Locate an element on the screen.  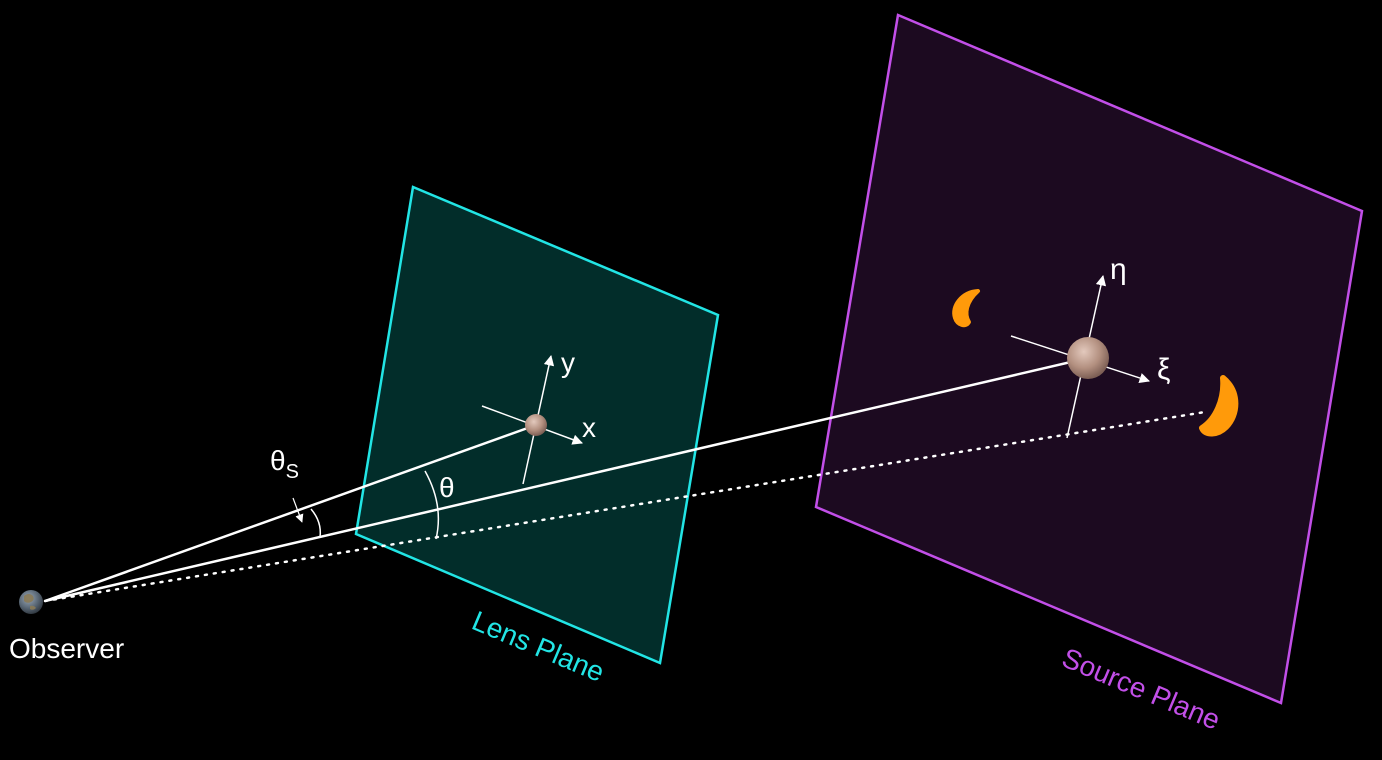
theta-s-subscript: S is located at coordinates (292, 472).